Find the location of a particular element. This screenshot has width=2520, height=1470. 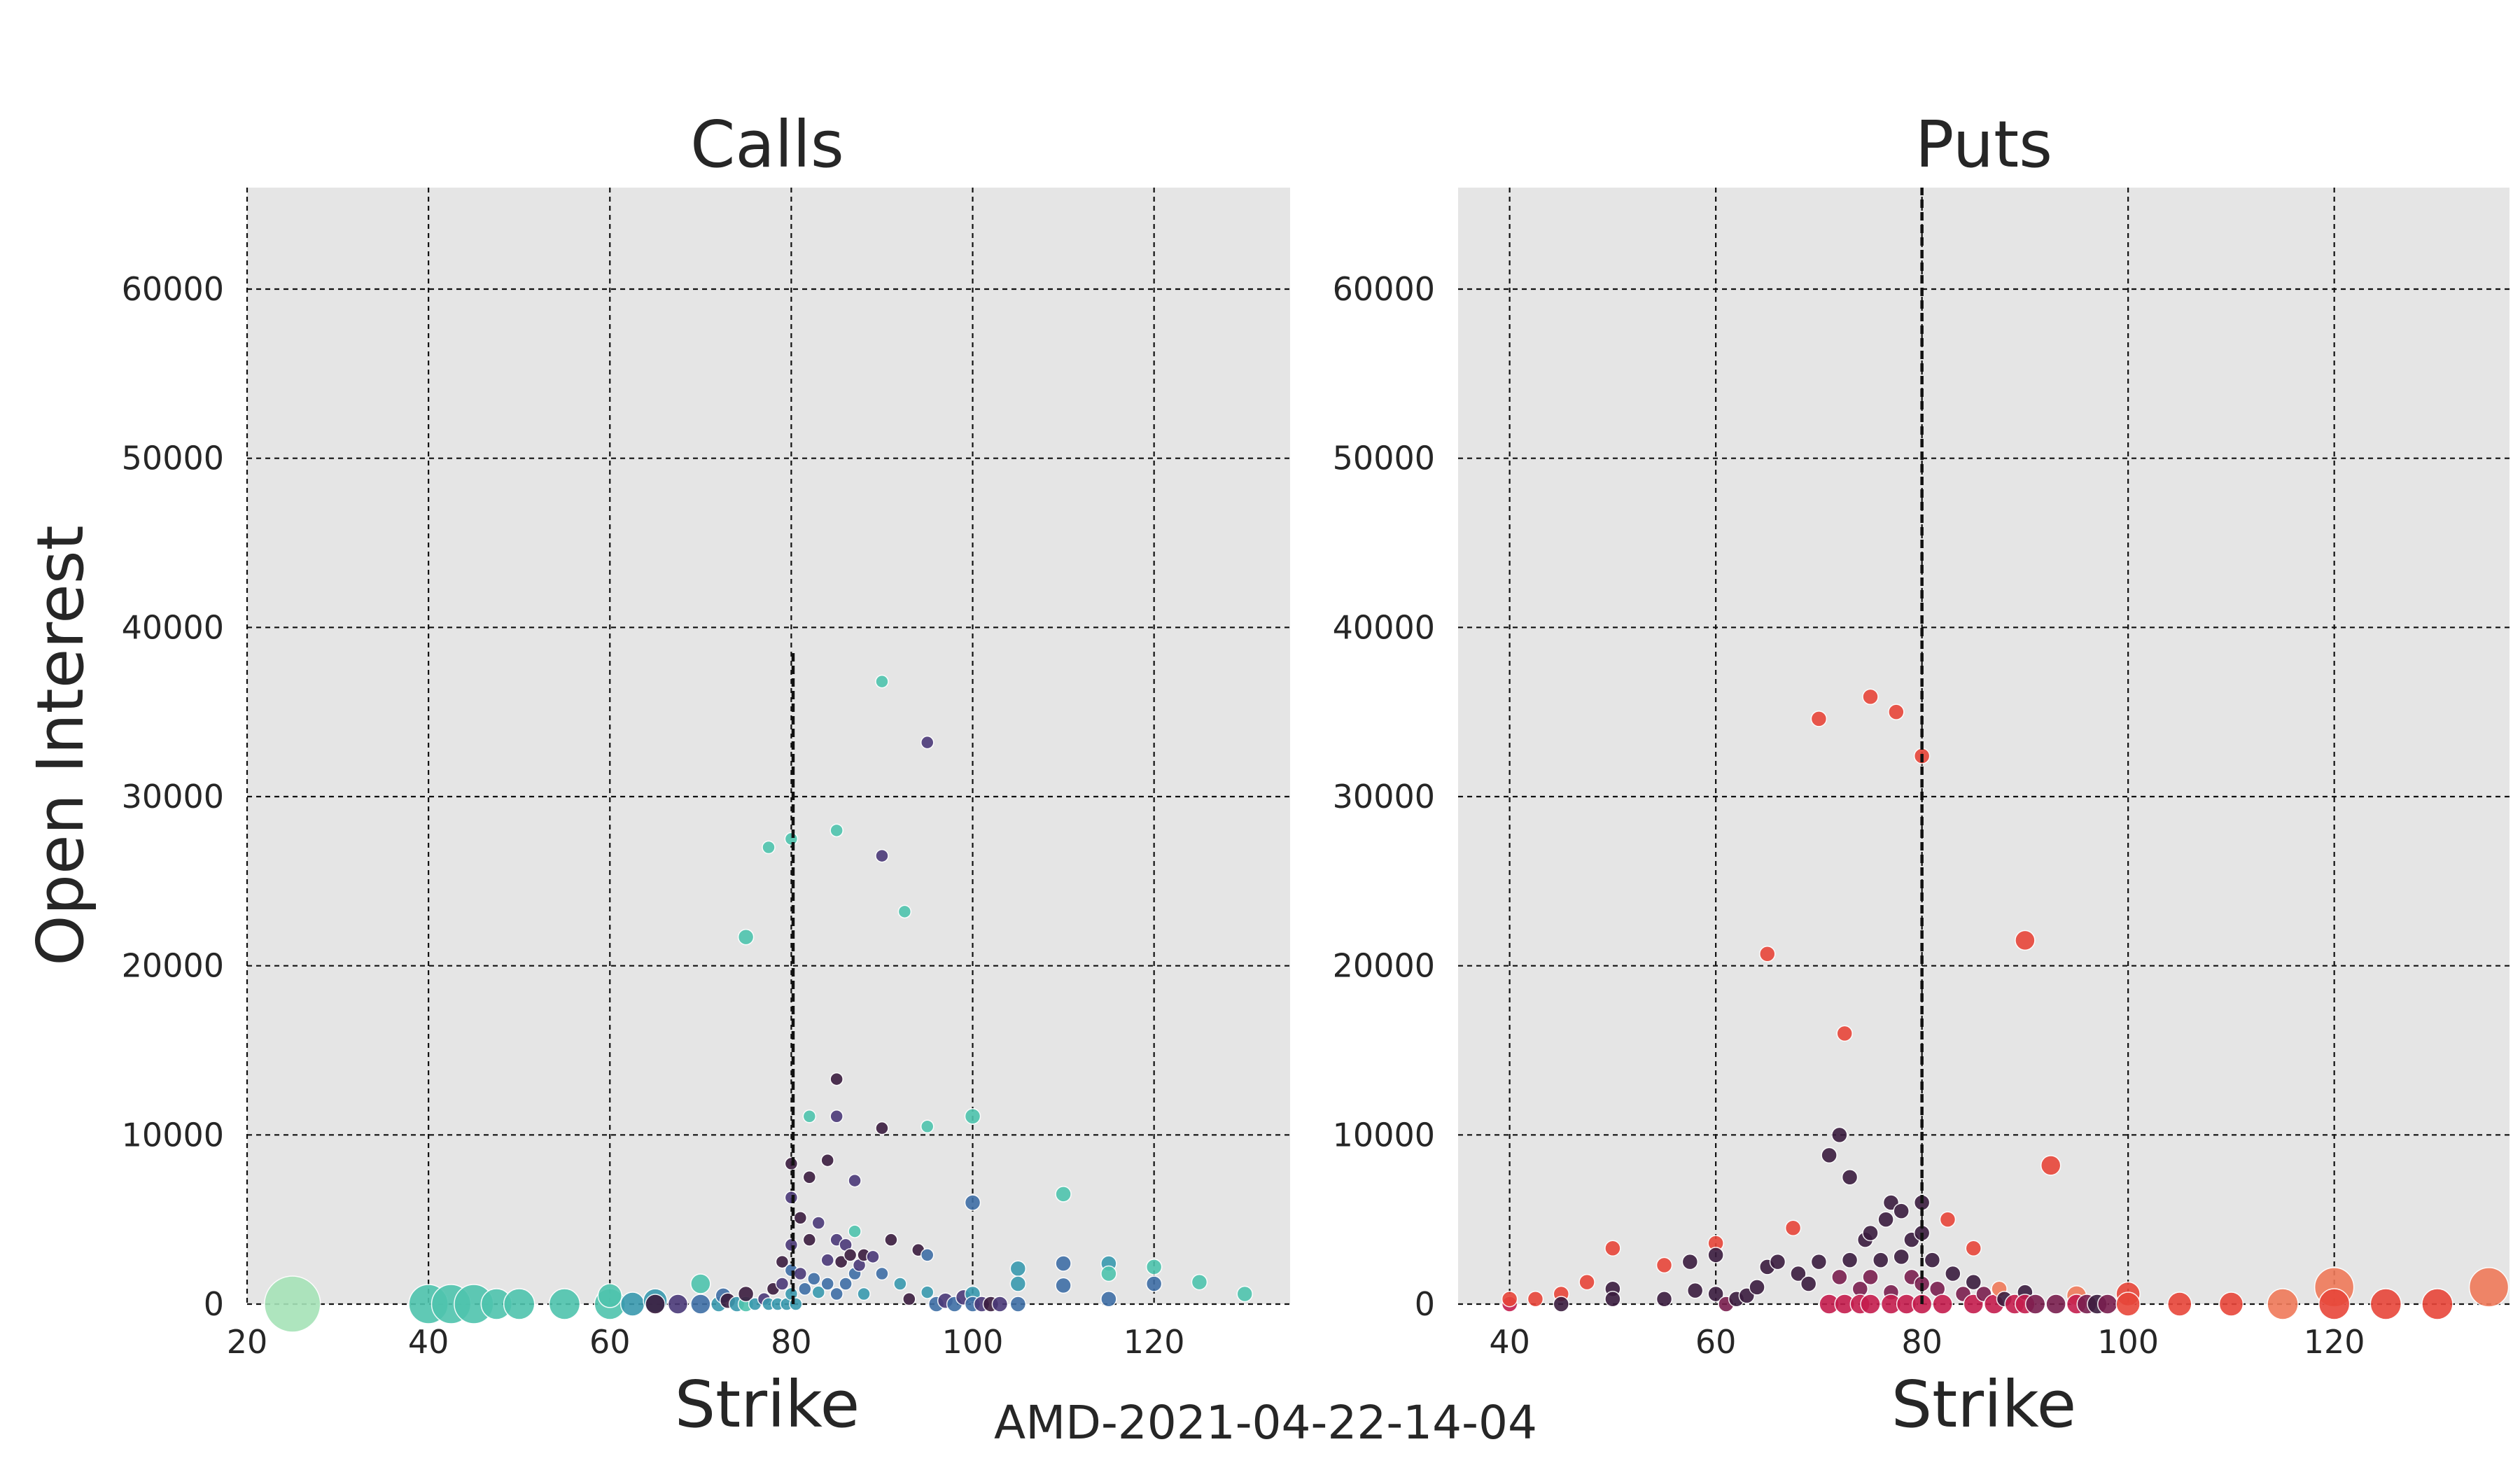

calls-title: Calls is located at coordinates (767, 144).